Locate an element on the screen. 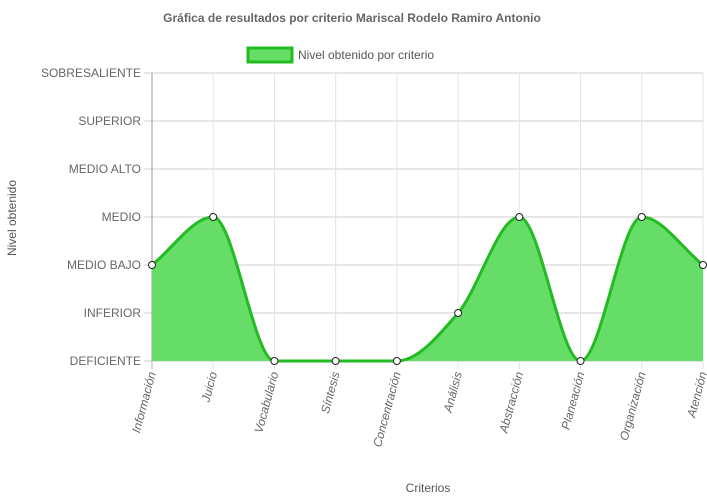 Image resolution: width=707 pixels, height=500 pixels. legend: Nivel obtenido por criterio is located at coordinates (340, 55).